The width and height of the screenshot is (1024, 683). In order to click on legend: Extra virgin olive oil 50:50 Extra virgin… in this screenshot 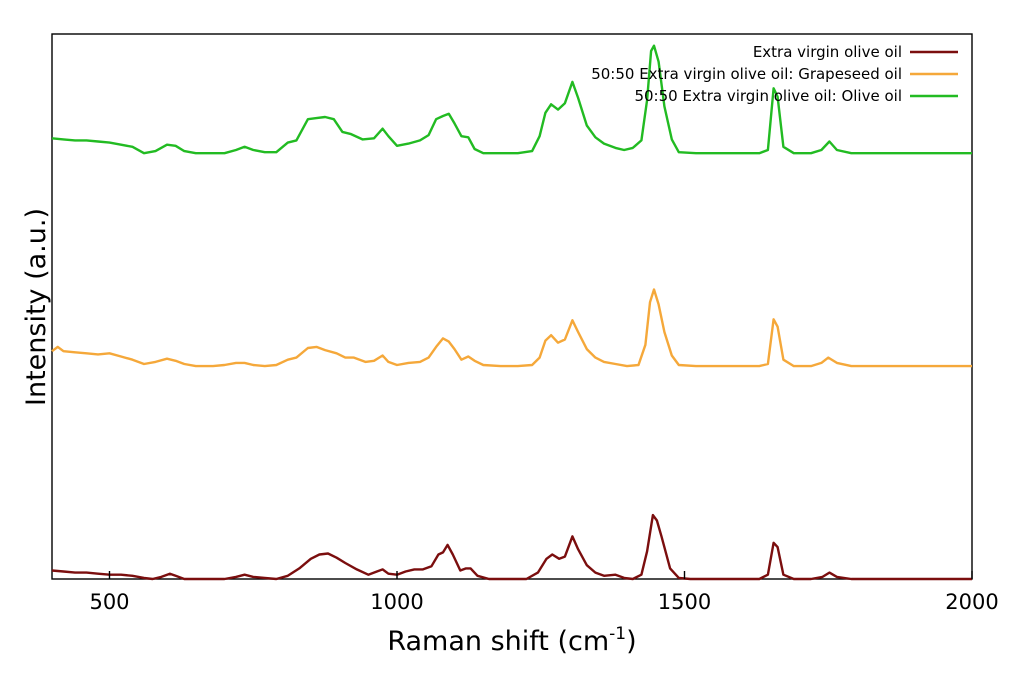, I will do `click(774, 74)`.